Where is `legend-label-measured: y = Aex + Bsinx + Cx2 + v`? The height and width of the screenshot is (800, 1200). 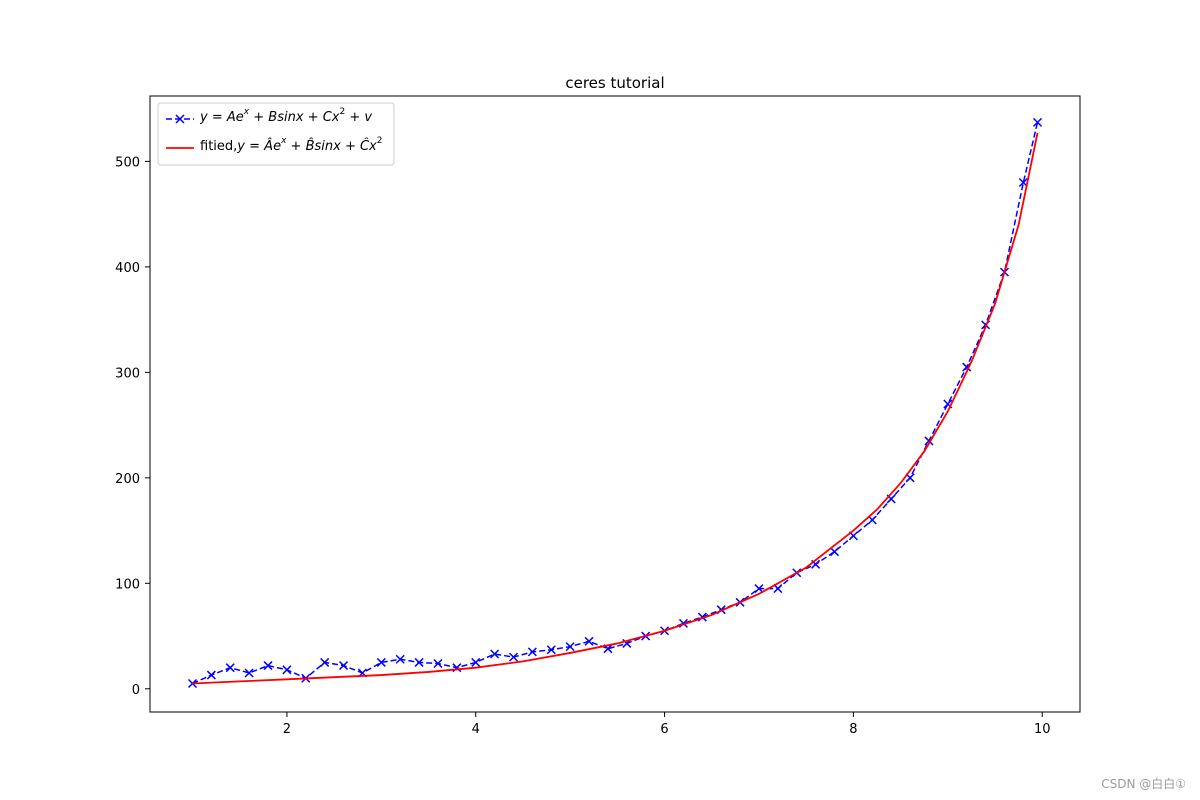 legend-label-measured: y = Aex + Bsinx + Cx2 + v is located at coordinates (286, 116).